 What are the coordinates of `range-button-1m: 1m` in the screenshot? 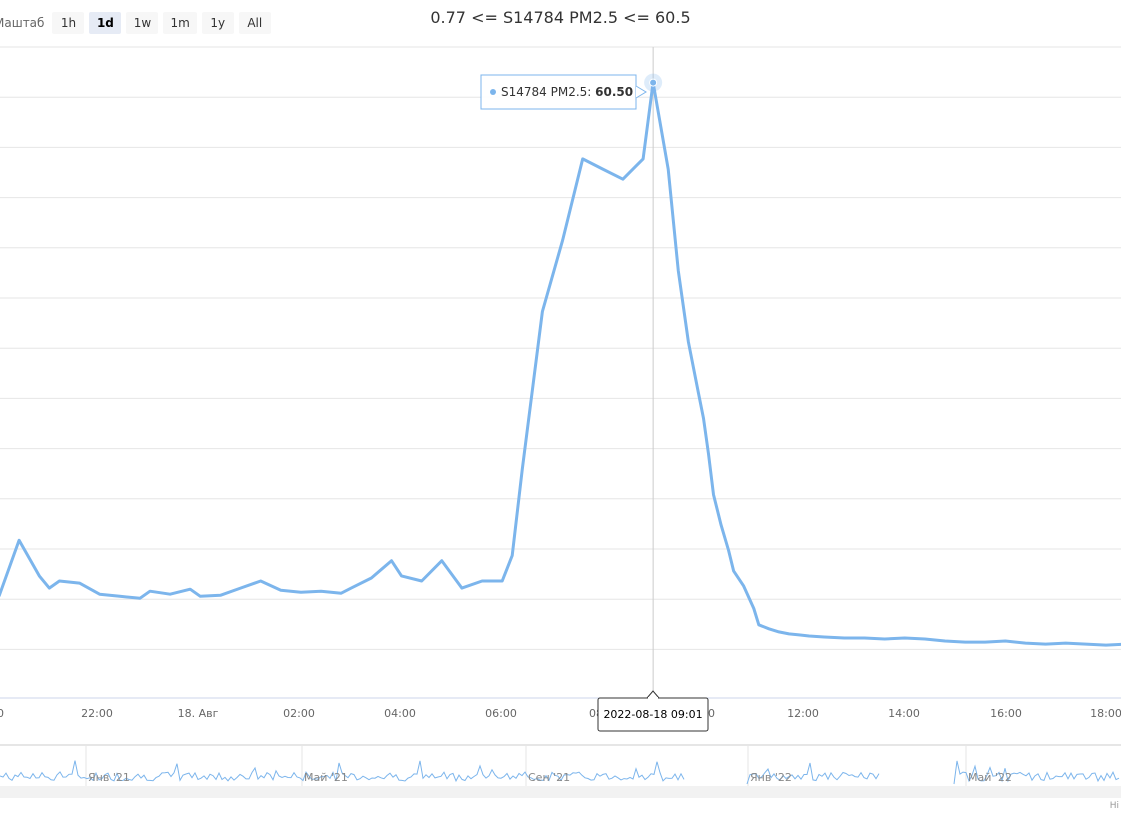 It's located at (180, 23).